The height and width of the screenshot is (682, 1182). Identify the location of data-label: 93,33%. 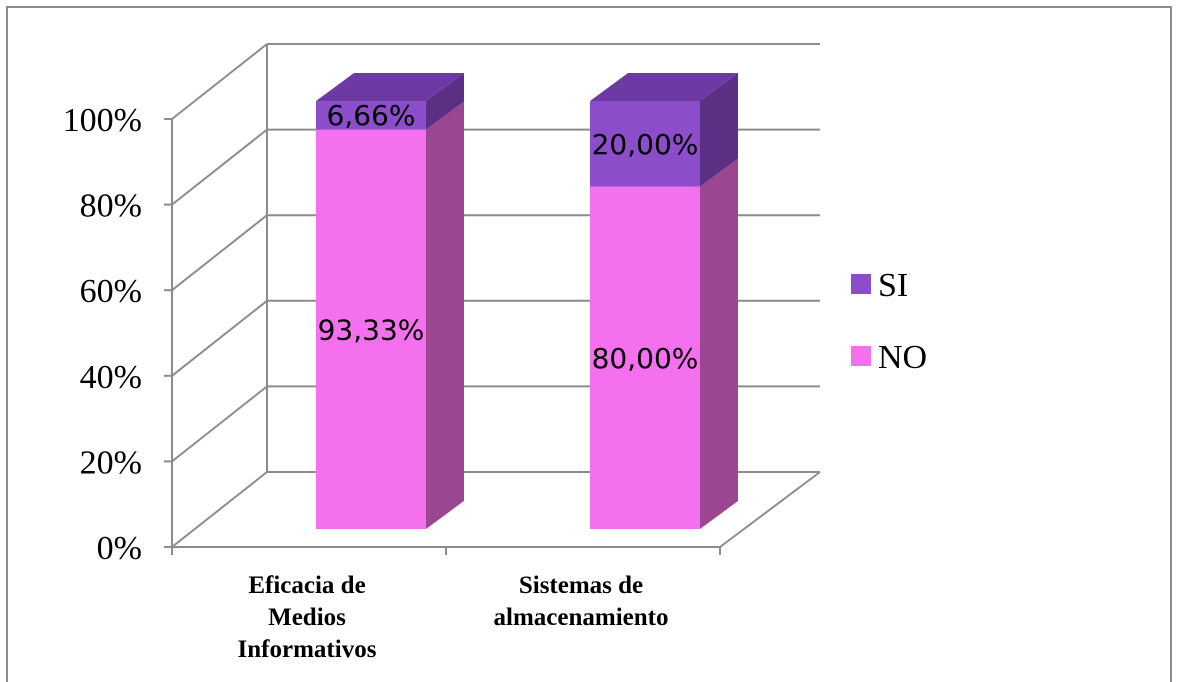
(371, 329).